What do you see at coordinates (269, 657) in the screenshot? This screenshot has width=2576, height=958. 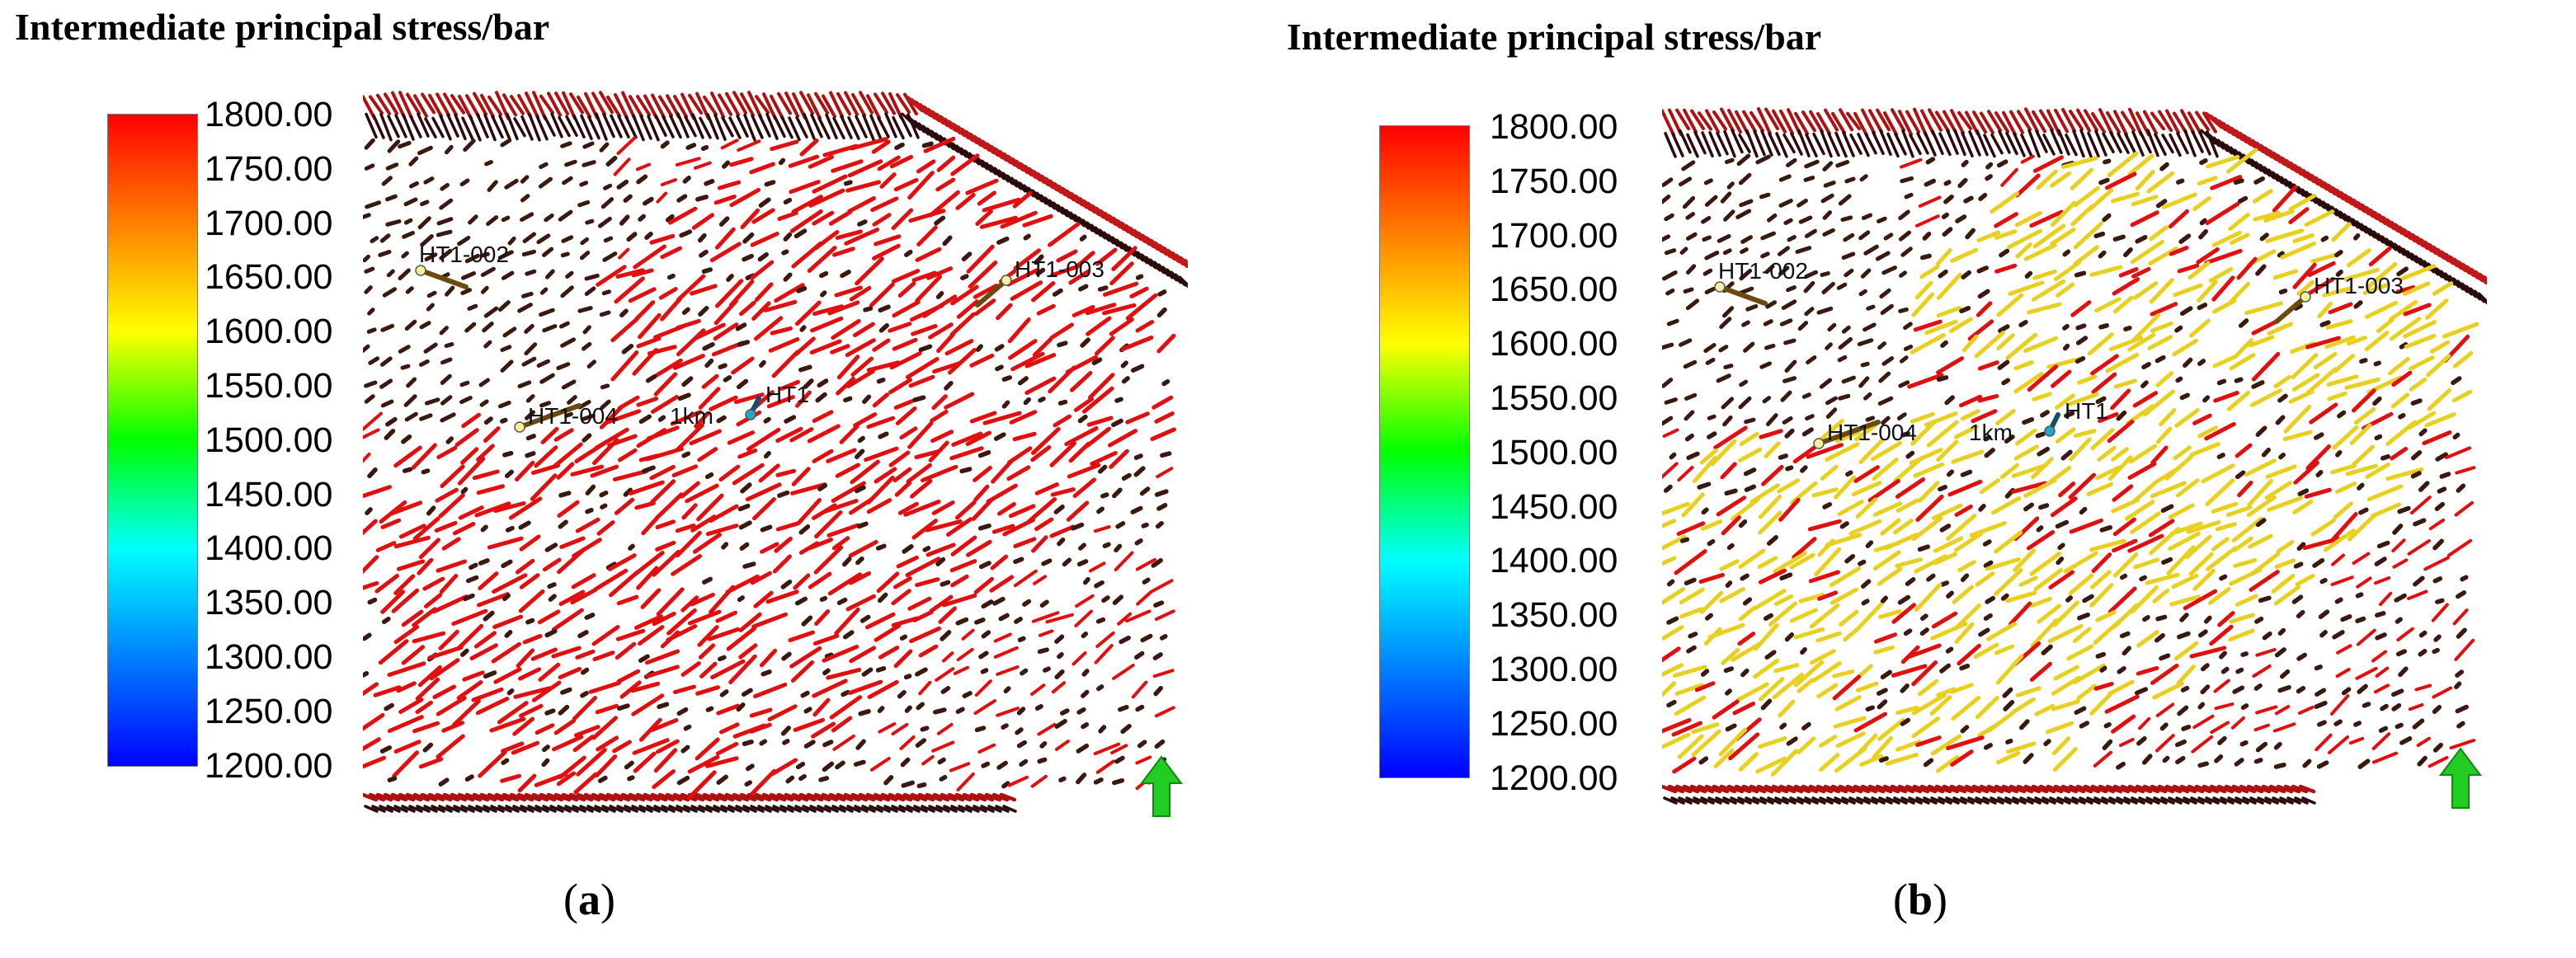 I see `colorbar-tick-label: 1300.00` at bounding box center [269, 657].